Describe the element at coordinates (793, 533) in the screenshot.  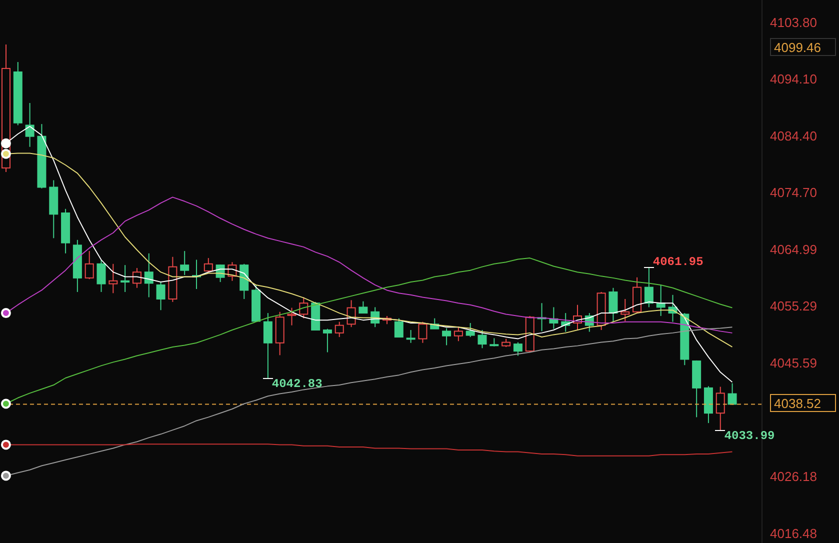
I see `y-tick-label: 4016.48` at that location.